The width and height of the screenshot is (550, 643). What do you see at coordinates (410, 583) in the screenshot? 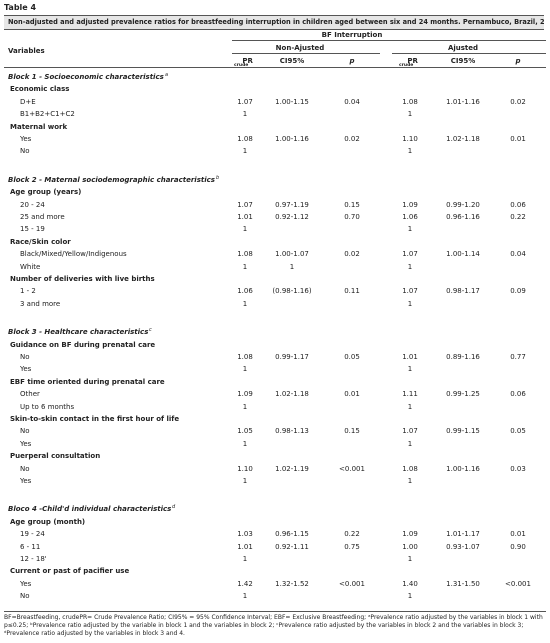
I see `cell: 1.40` at bounding box center [410, 583].